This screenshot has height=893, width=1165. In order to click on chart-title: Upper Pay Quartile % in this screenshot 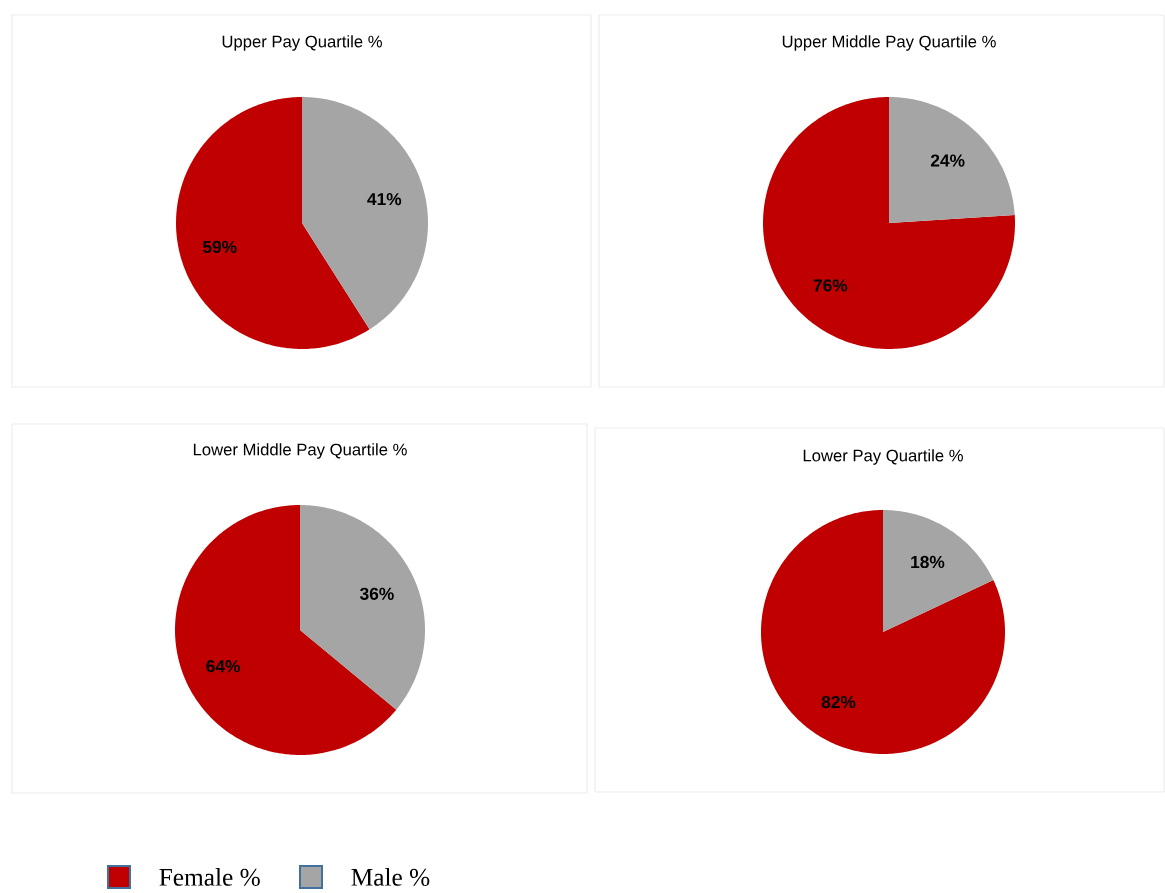, I will do `click(302, 43)`.